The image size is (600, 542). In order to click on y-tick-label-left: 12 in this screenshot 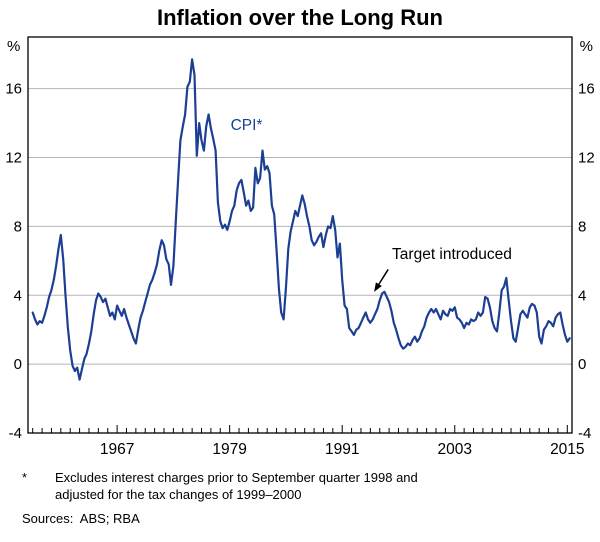, I will do `click(13, 158)`.